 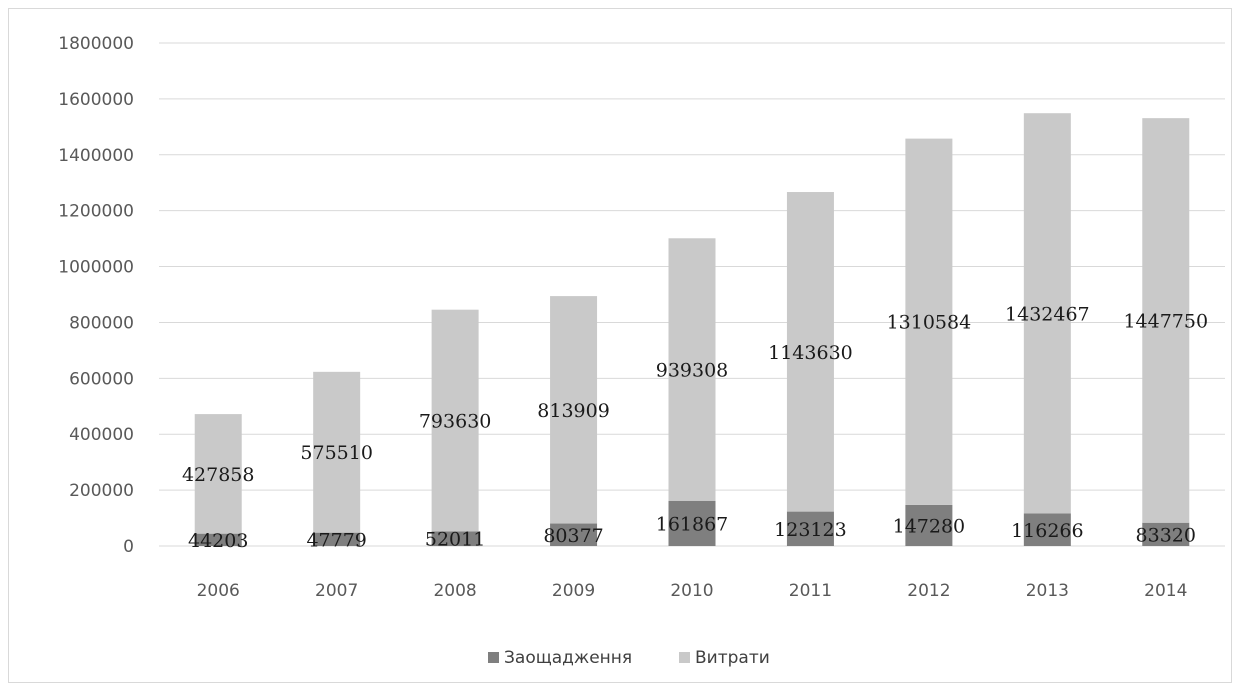 I want to click on bar-Заощадження-2014, so click(x=1166, y=534).